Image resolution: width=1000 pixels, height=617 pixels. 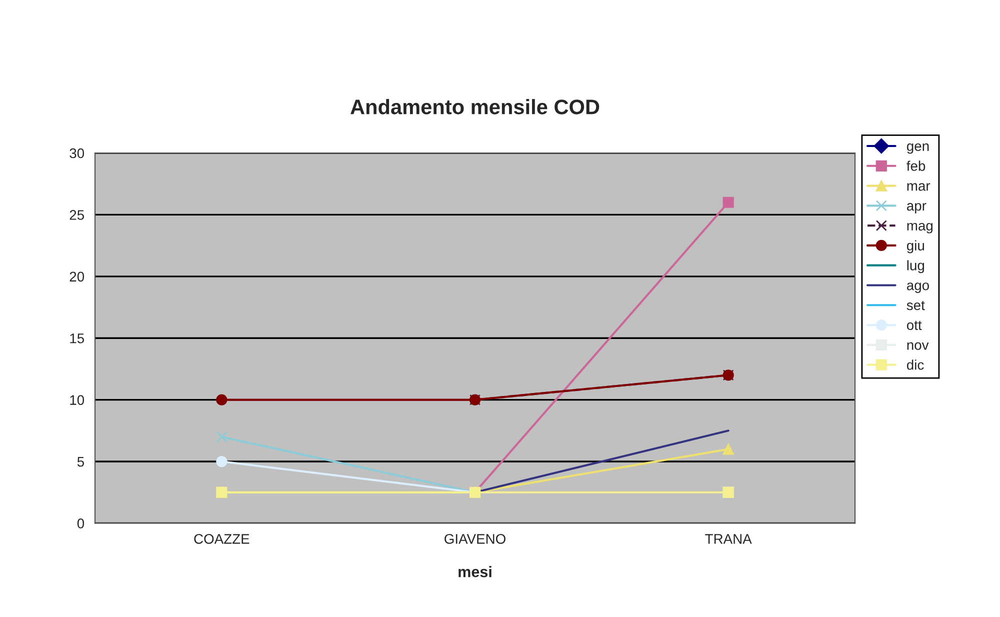 I want to click on y-tick-label: 20, so click(x=77, y=277).